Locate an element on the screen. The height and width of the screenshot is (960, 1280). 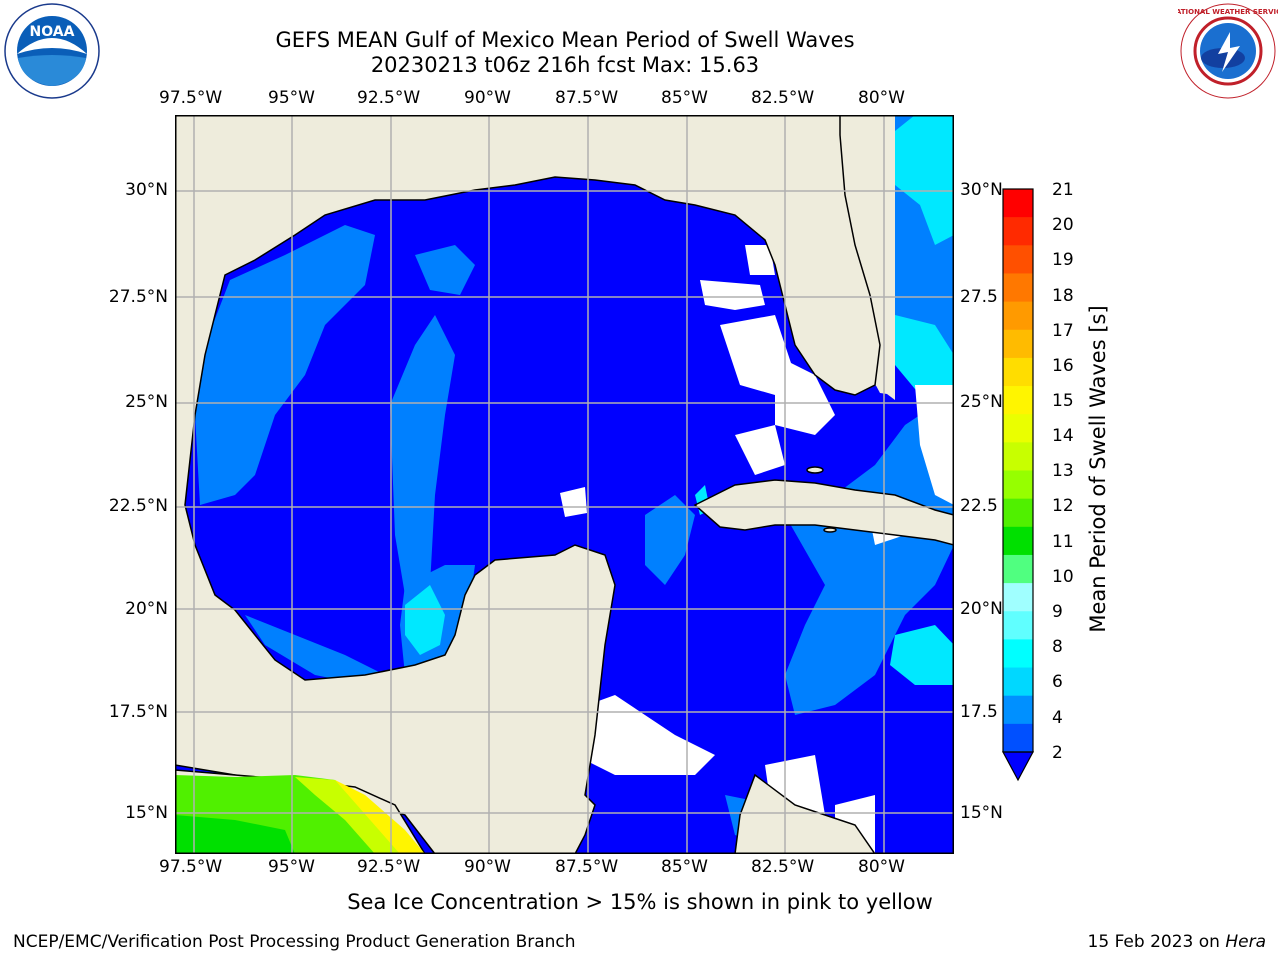
lat-label: 17.5 is located at coordinates (979, 712).